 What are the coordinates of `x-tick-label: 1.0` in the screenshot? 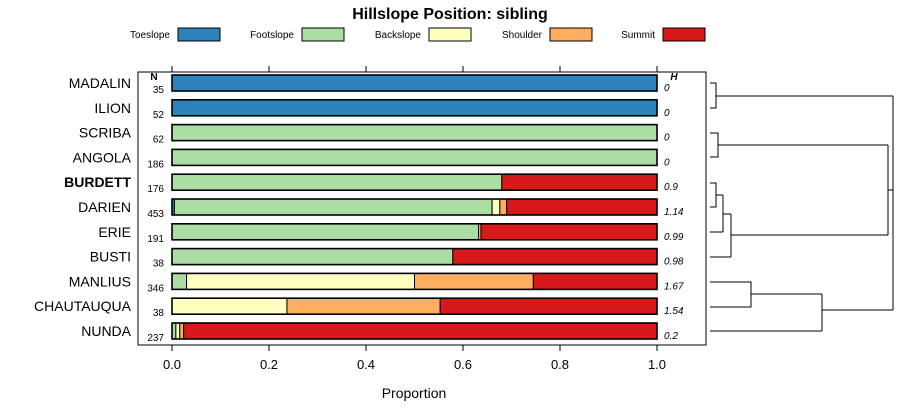 It's located at (657, 364).